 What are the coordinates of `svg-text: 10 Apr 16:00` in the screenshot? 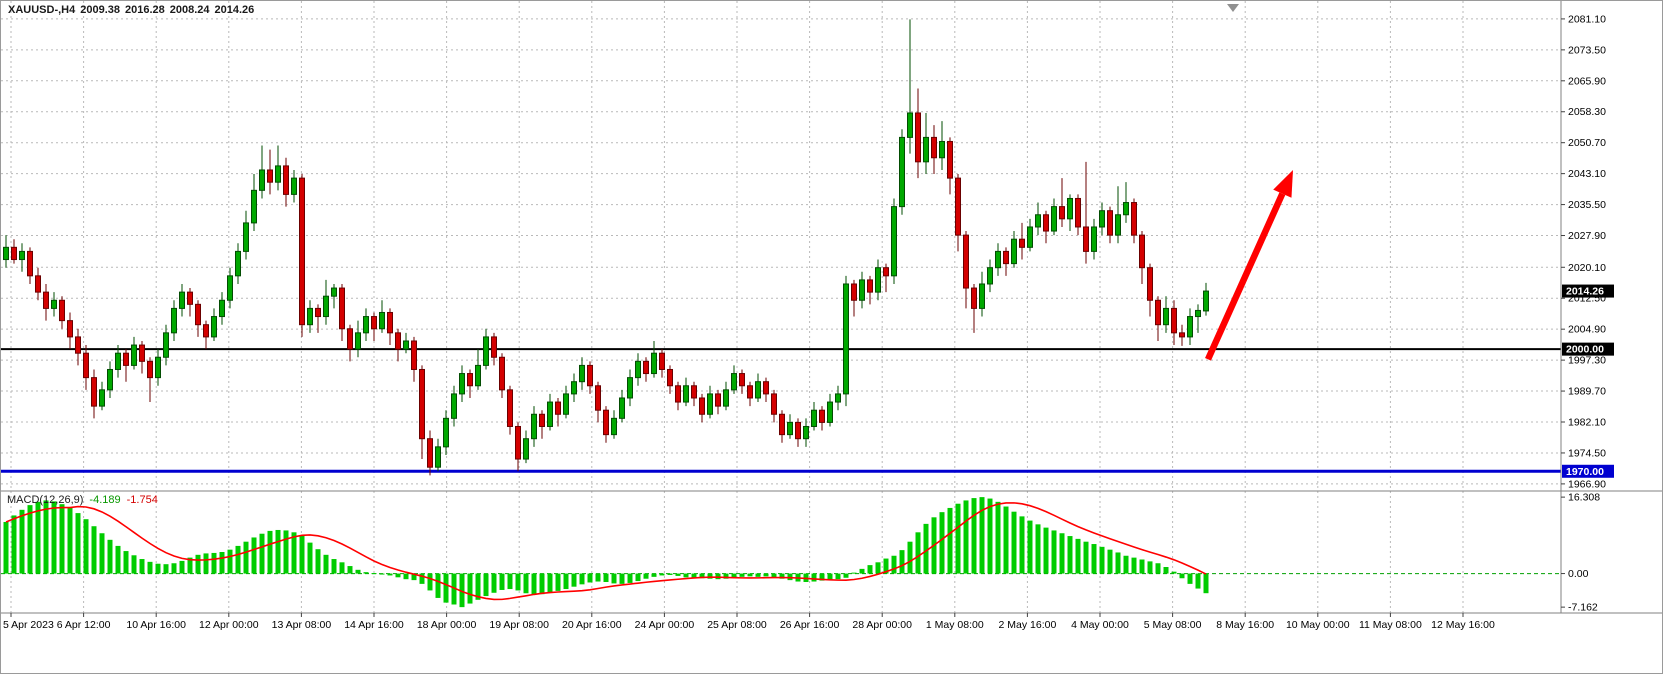 It's located at (156, 625).